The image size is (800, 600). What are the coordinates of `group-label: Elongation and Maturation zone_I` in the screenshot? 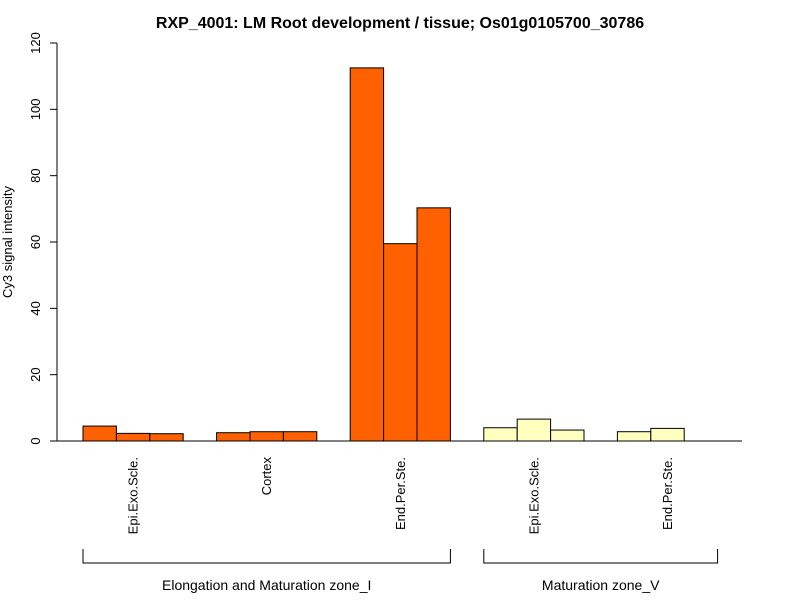 It's located at (266, 585).